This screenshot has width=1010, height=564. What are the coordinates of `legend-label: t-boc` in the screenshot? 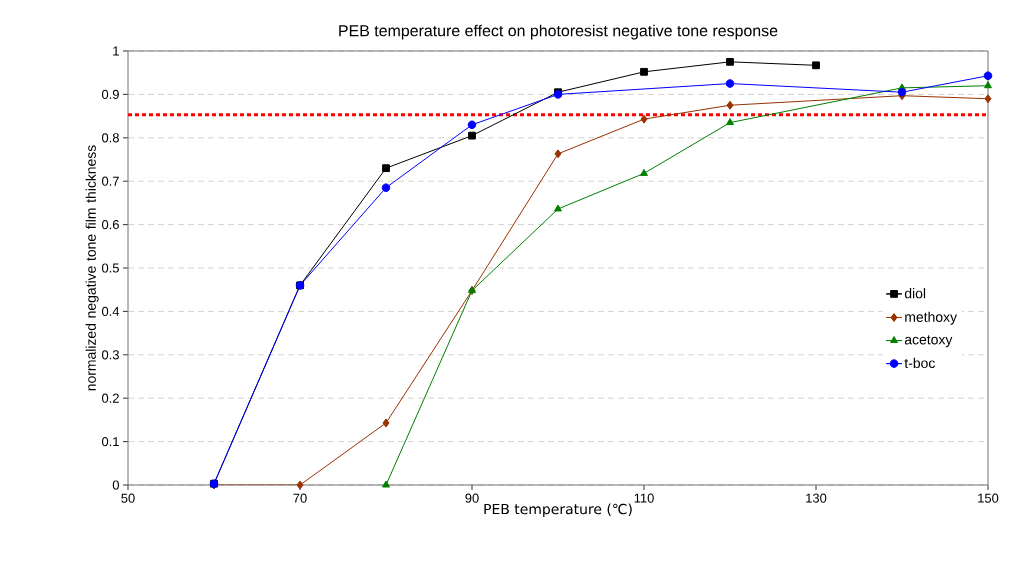 It's located at (919, 363).